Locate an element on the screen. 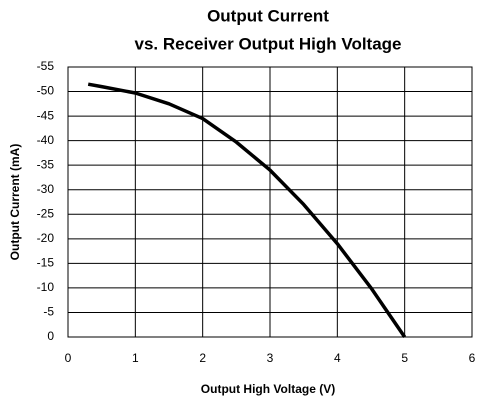 This screenshot has height=403, width=477. y-tick-label: -30 is located at coordinates (46, 189).